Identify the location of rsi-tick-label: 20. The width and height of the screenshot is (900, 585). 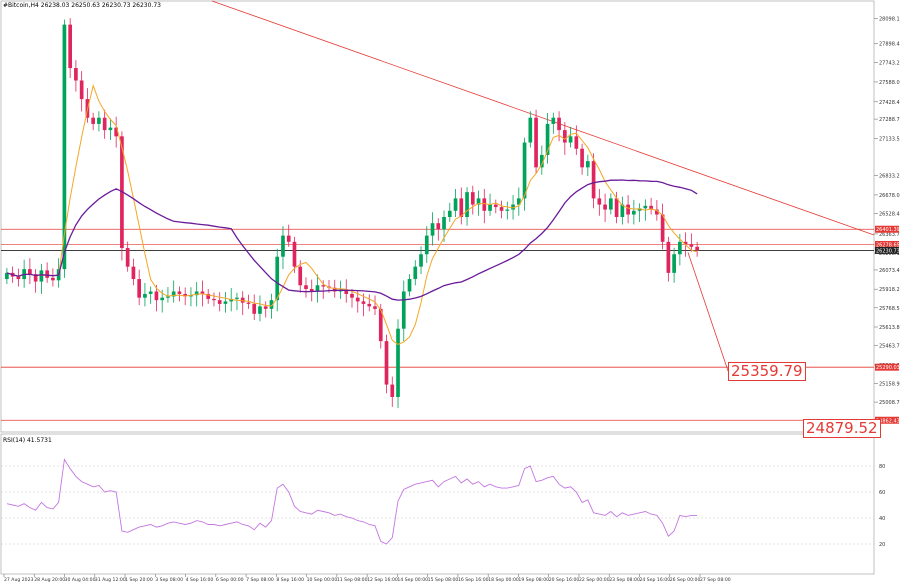
(882, 545).